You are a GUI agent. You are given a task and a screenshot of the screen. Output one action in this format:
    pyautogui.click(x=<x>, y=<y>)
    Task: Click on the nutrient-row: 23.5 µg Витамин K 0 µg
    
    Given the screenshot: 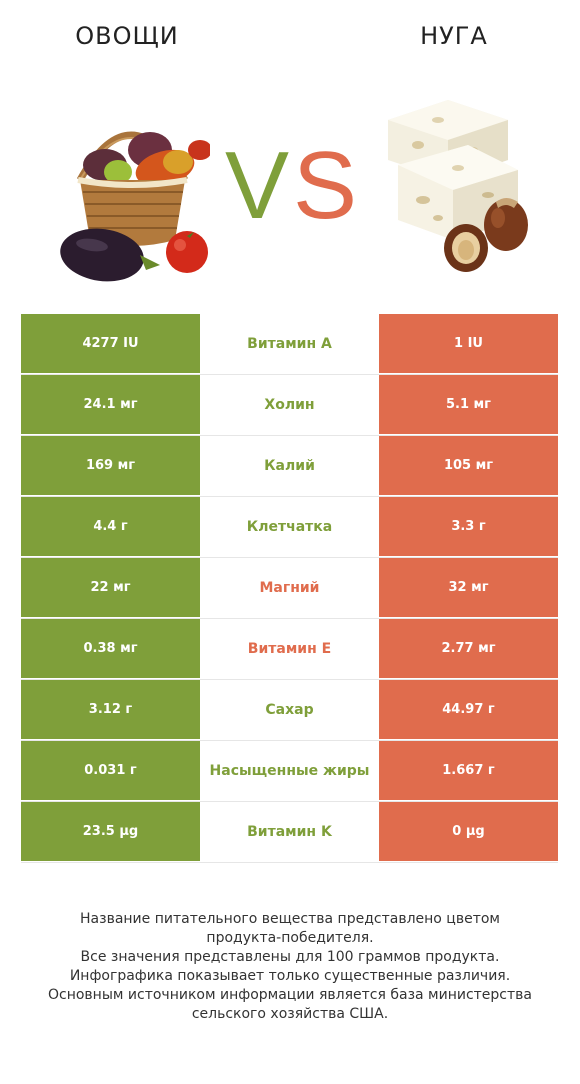 What is the action you would take?
    pyautogui.click(x=289, y=832)
    